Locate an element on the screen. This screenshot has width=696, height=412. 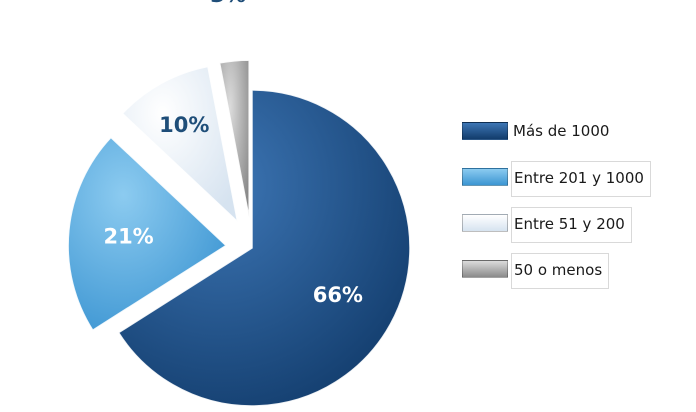
legend-item-entre-51-y-200: Entre 51 y 200 is located at coordinates (577, 227).